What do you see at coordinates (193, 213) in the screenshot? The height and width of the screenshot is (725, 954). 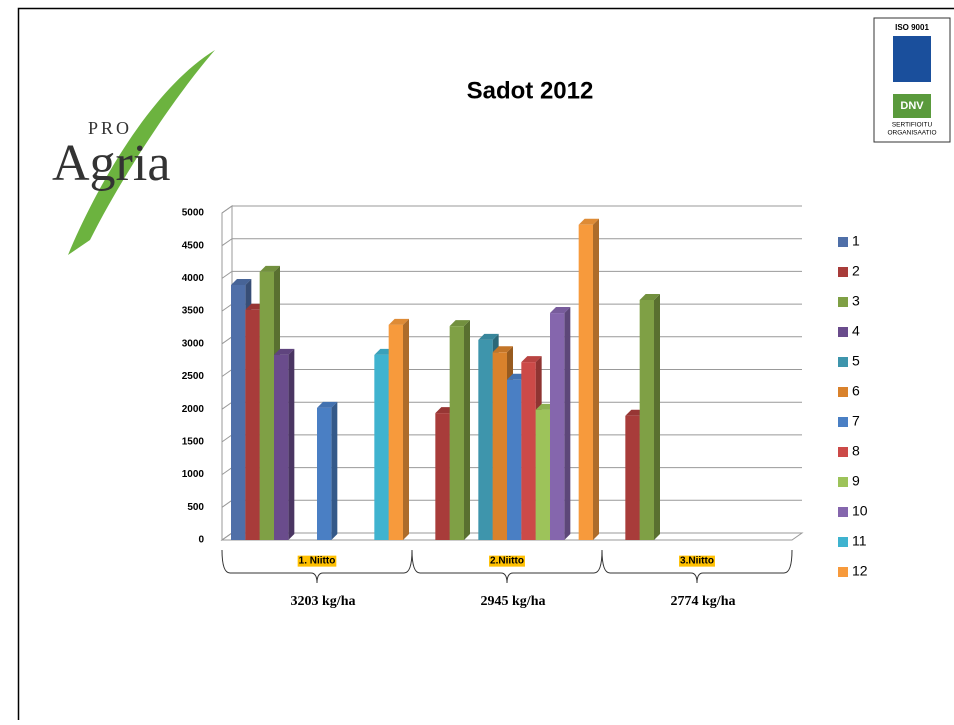 I see `y-tick-label: 5000` at bounding box center [193, 213].